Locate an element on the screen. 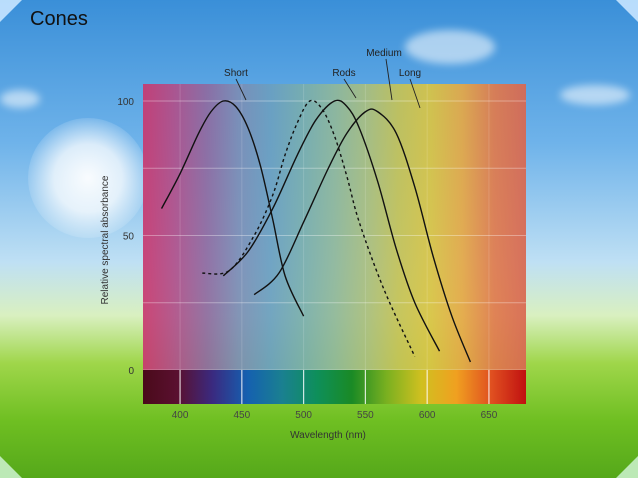  series-label-rods: Rods is located at coordinates (343, 73).